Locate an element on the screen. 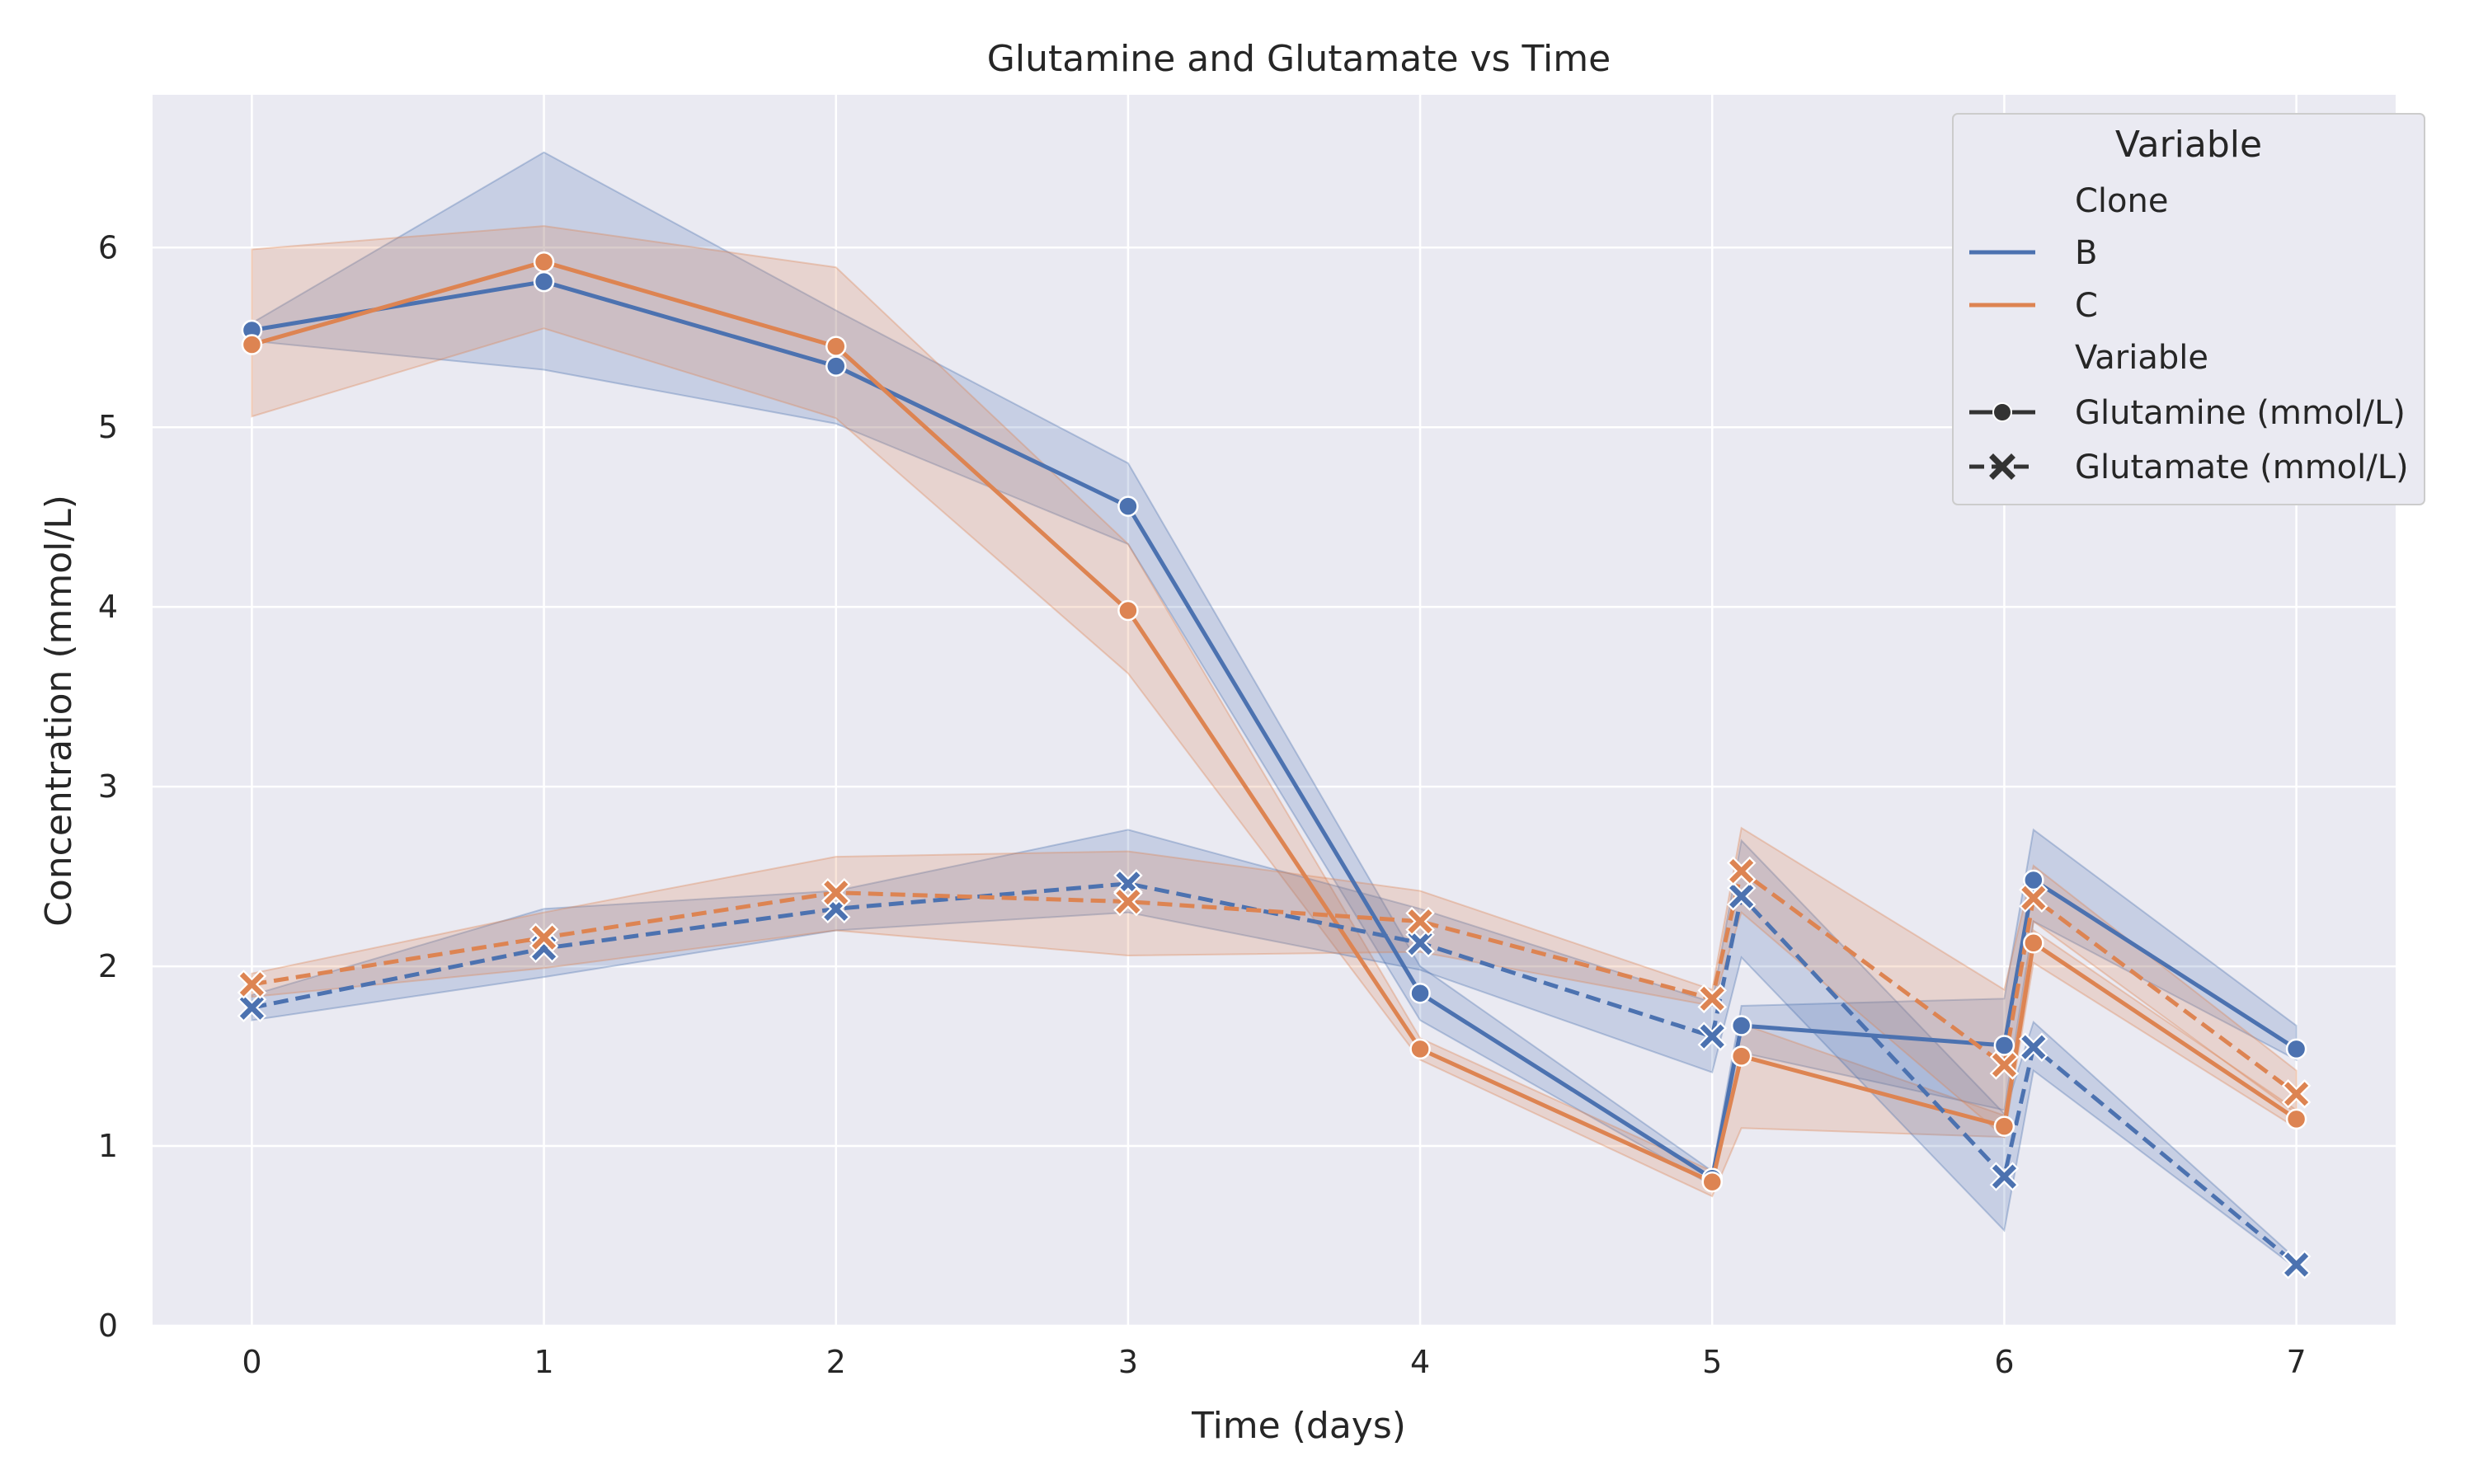  legend-label-clone-b: B is located at coordinates (2086, 253).